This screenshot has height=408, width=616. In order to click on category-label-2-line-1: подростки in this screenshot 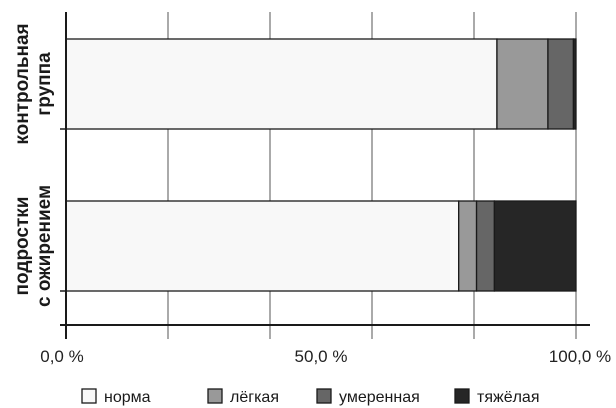, I will do `click(22, 246)`.